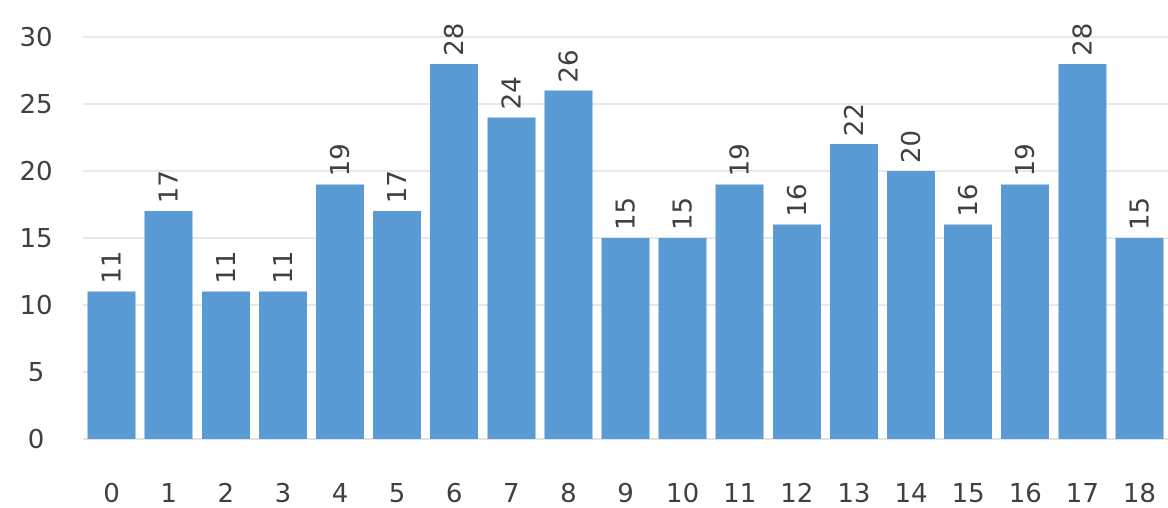 The height and width of the screenshot is (508, 1168). I want to click on x-tick-label: 1, so click(168, 493).